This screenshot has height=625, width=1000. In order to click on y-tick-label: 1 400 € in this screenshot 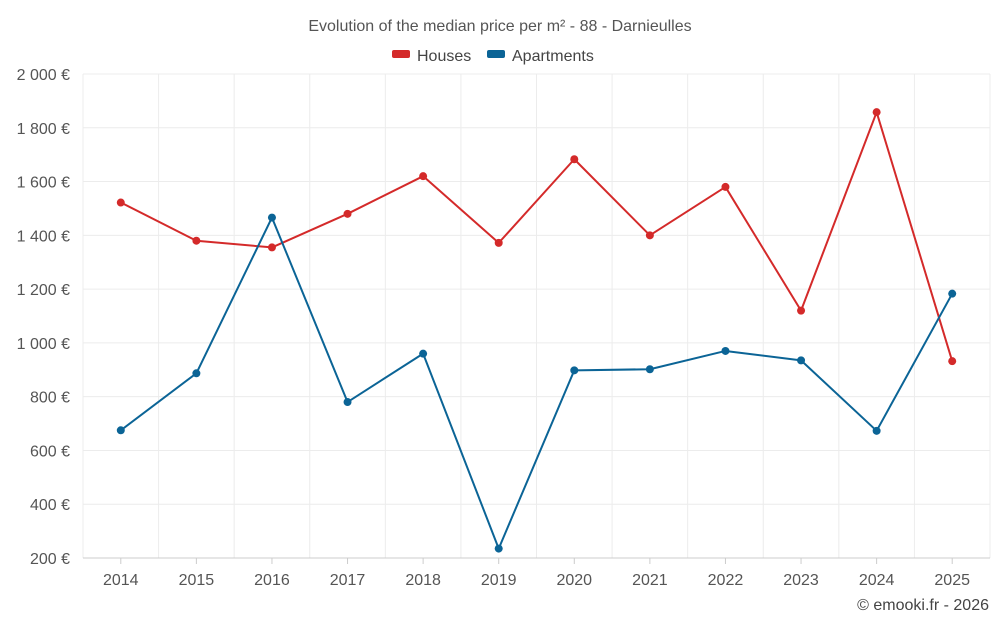, I will do `click(43, 236)`.